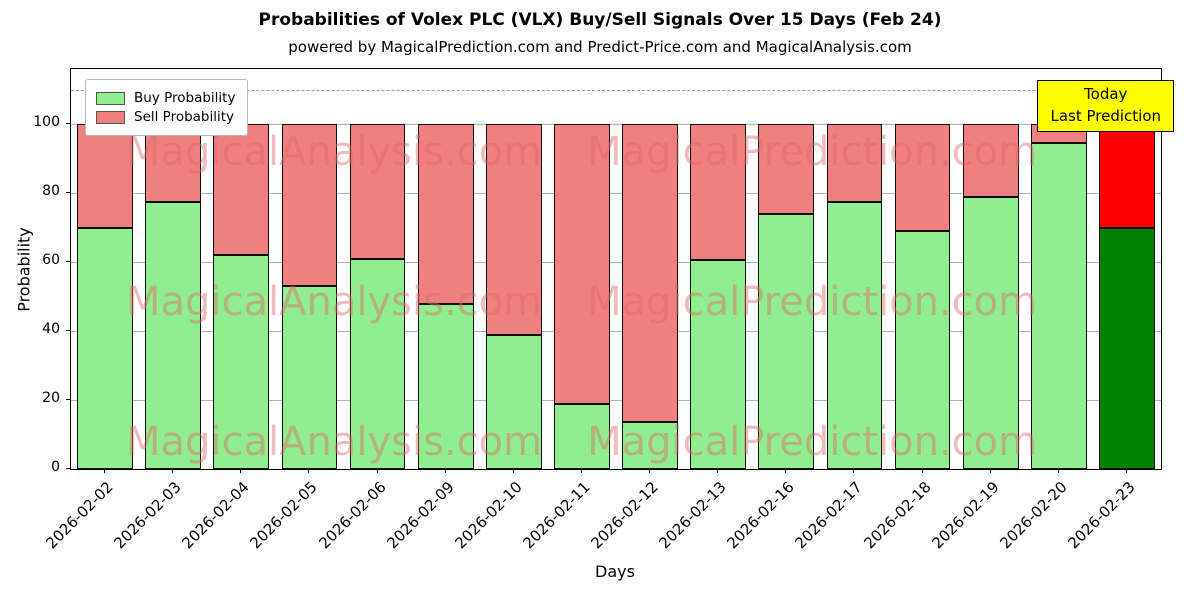 The height and width of the screenshot is (600, 1200). I want to click on legend-item-sell: Sell Probability, so click(165, 117).